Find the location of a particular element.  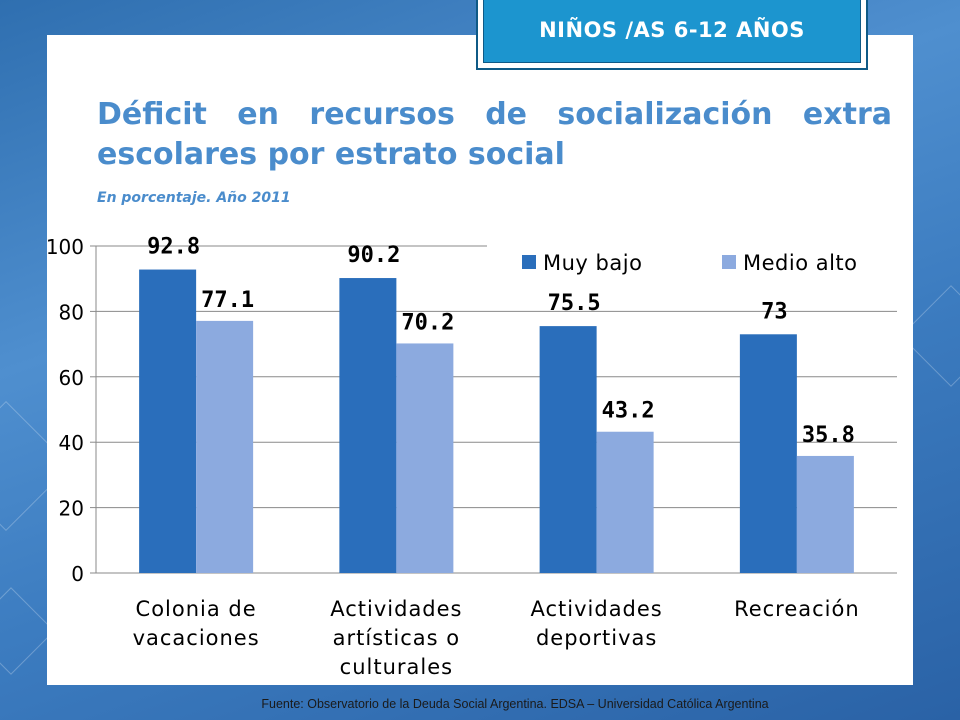

data-label: 90.2 is located at coordinates (373, 255).